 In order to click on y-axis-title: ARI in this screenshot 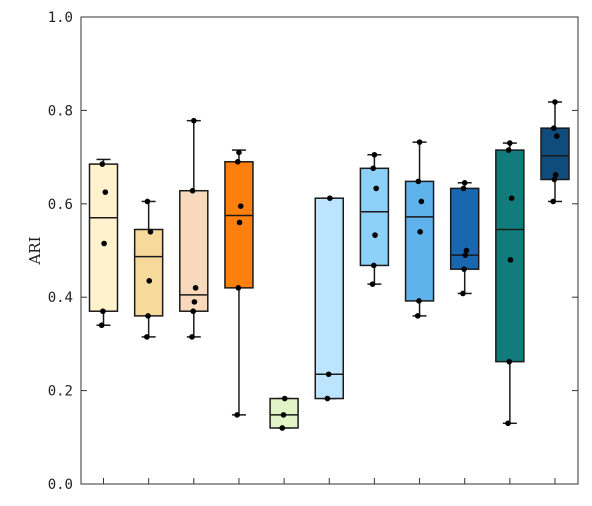, I will do `click(35, 250)`.